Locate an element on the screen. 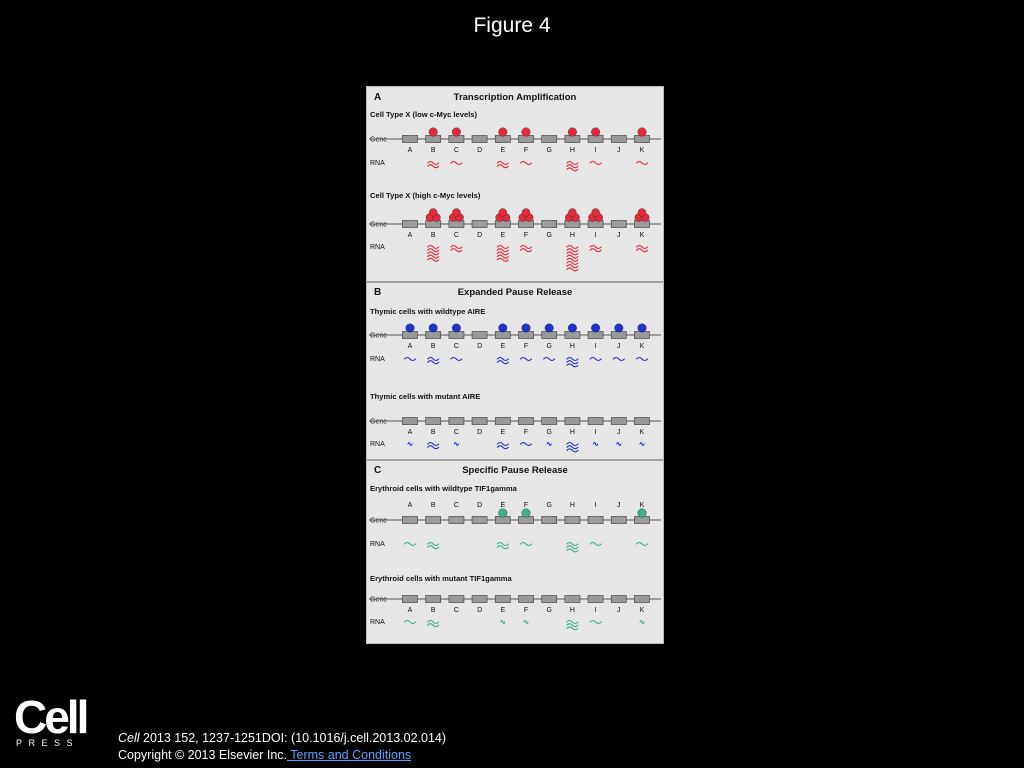  panel-B-case-1-factor-F is located at coordinates (526, 328).